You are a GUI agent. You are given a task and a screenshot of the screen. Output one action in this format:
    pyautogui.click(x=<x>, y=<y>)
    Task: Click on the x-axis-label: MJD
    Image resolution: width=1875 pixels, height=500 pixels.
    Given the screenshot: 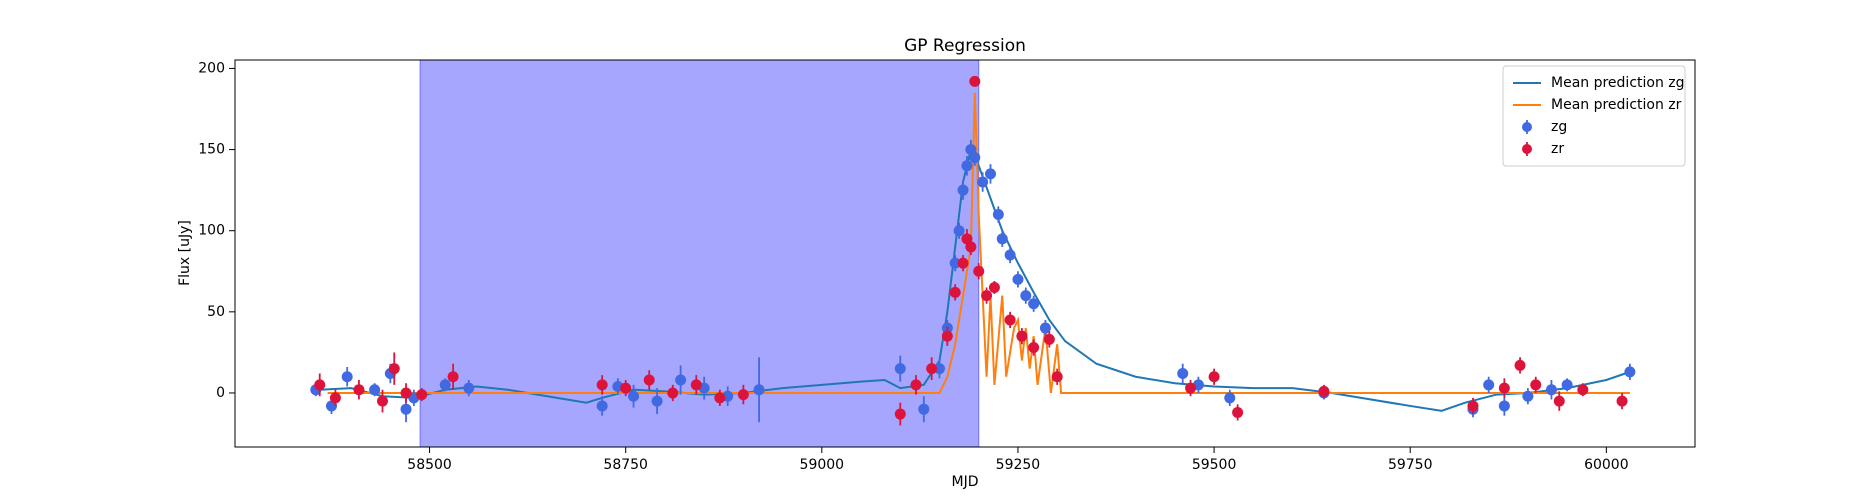 What is the action you would take?
    pyautogui.click(x=965, y=482)
    